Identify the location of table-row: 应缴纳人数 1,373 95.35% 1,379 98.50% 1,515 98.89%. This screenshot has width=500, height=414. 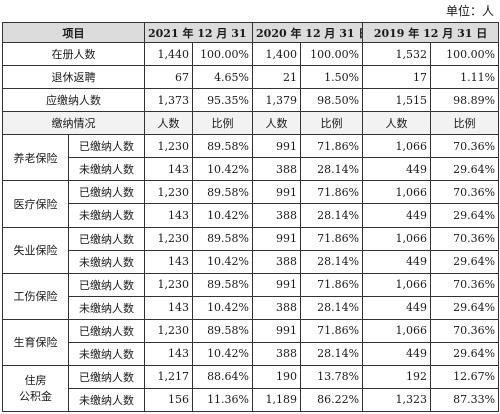
(251, 100).